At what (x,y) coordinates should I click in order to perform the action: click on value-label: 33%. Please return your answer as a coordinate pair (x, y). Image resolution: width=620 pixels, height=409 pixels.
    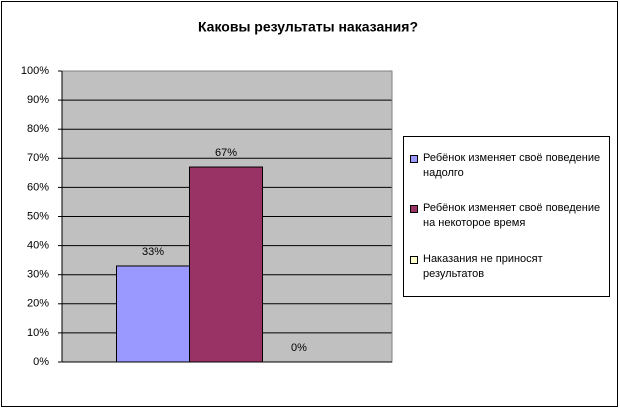
    Looking at the image, I should click on (153, 252).